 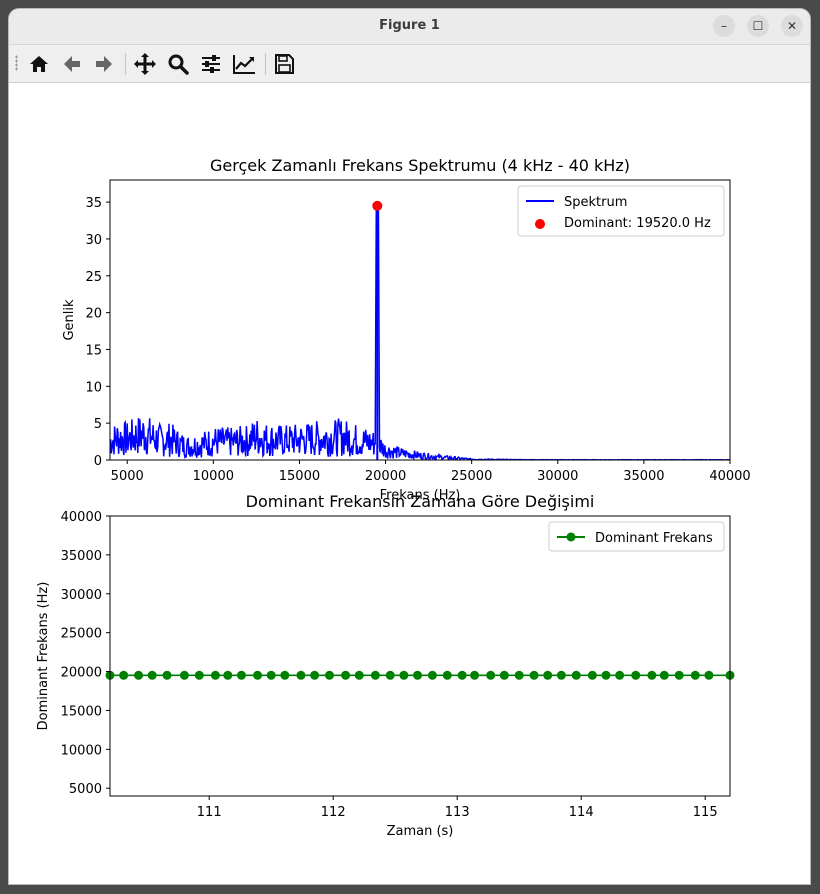 What do you see at coordinates (420, 495) in the screenshot?
I see `x-axis-label: Frekans (Hz)` at bounding box center [420, 495].